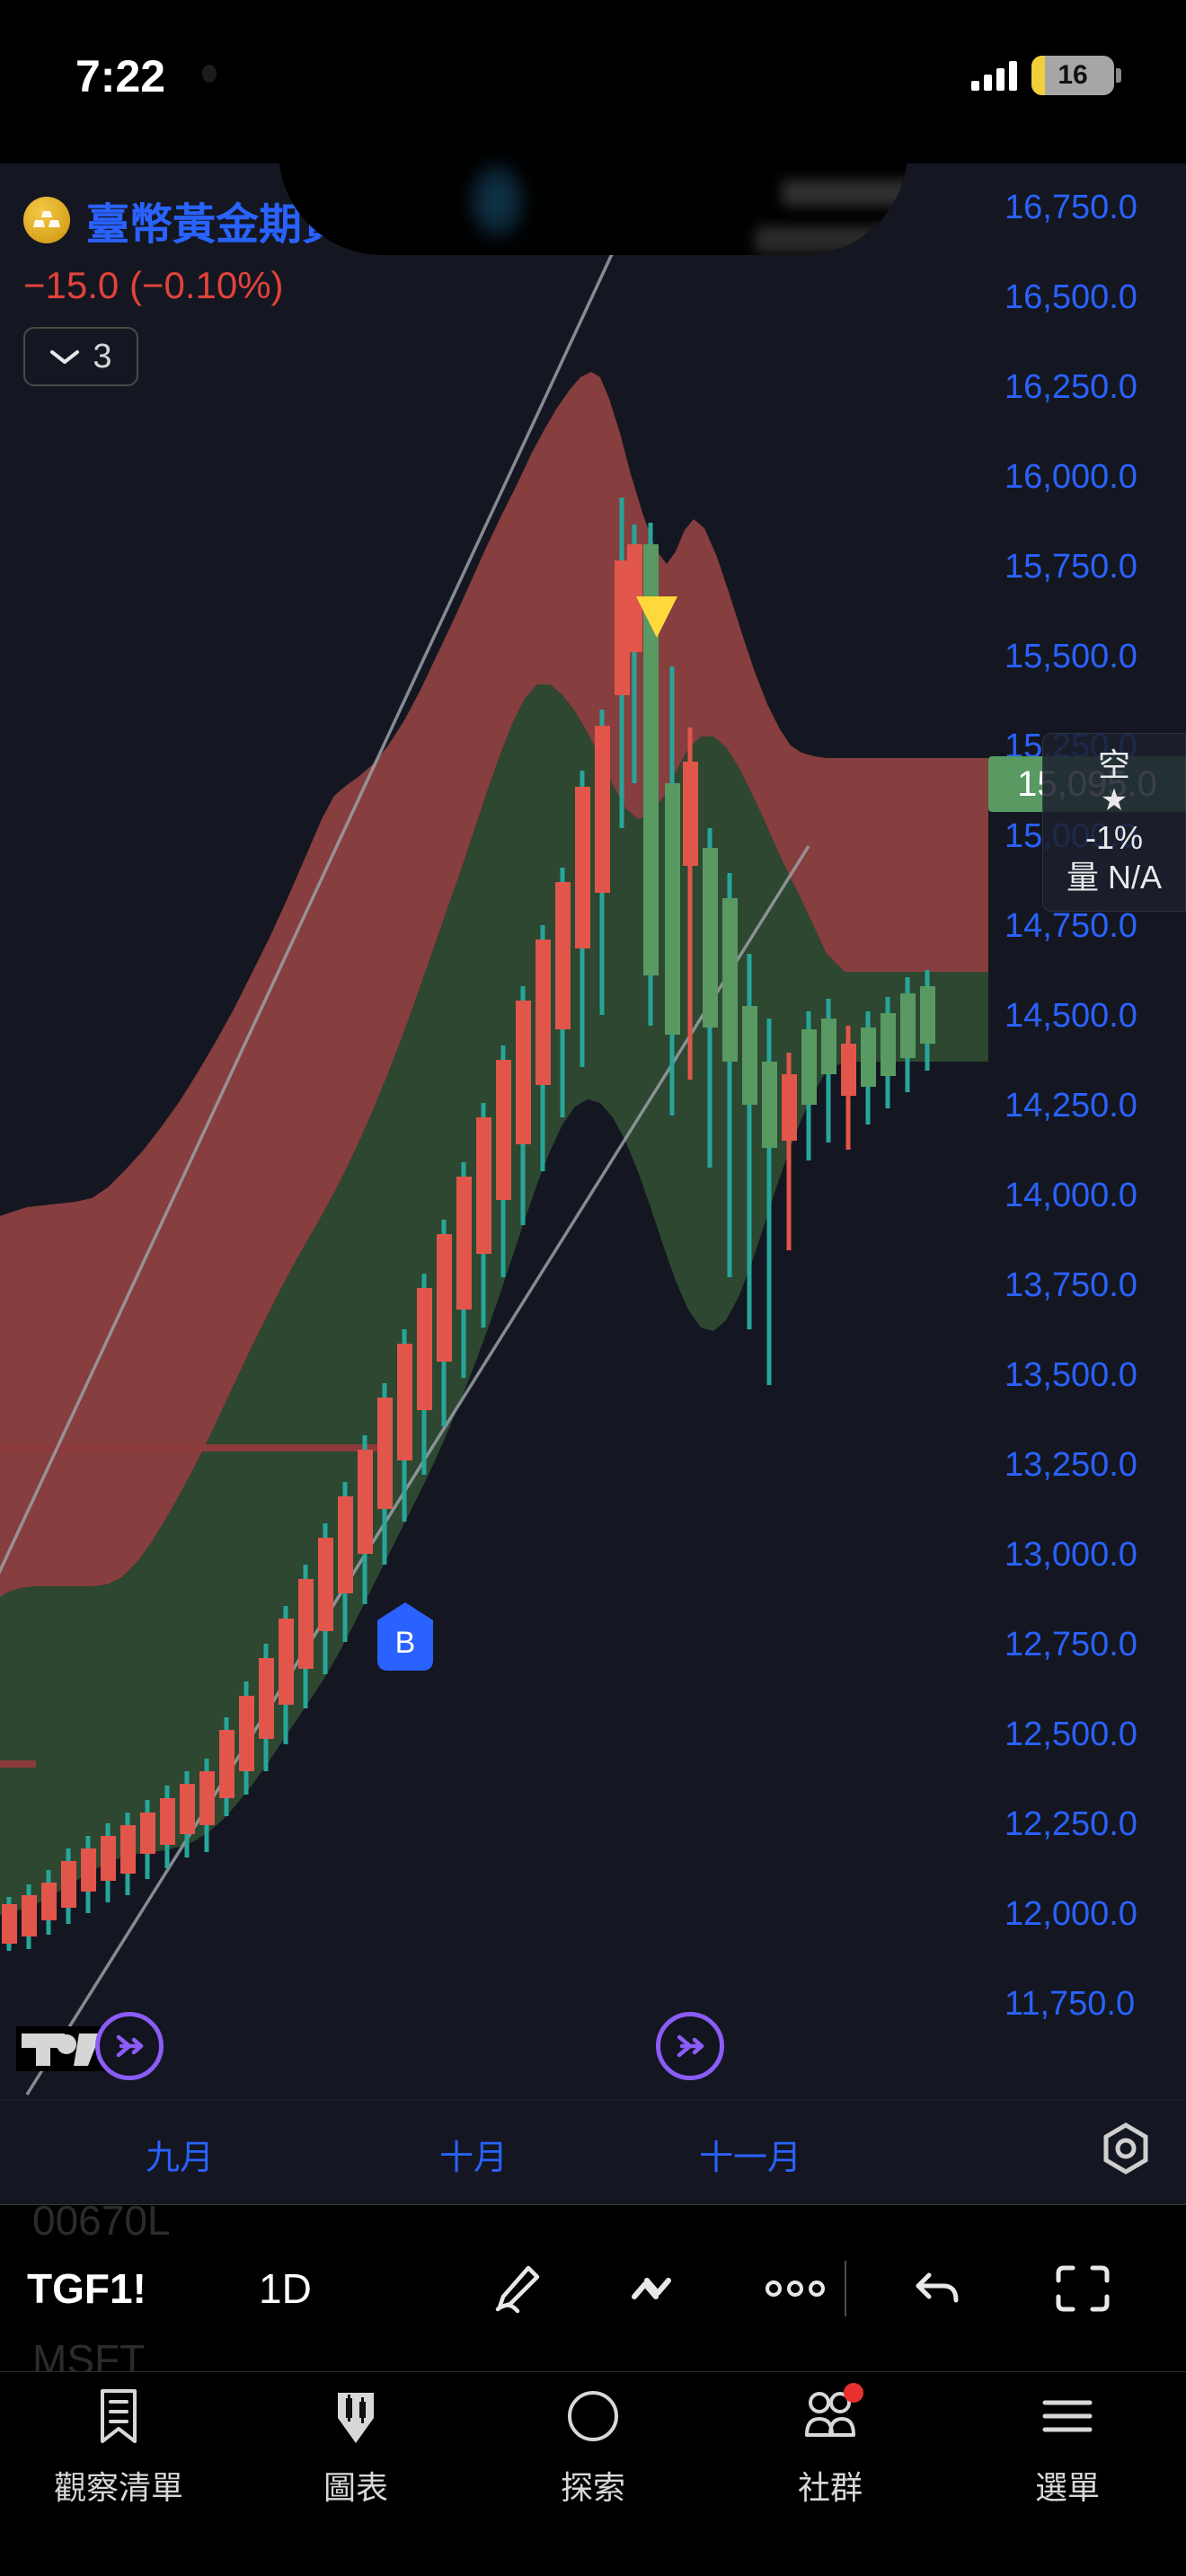 The width and height of the screenshot is (1186, 2576). Describe the element at coordinates (845, 2288) in the screenshot. I see `toolbar-divider` at that location.